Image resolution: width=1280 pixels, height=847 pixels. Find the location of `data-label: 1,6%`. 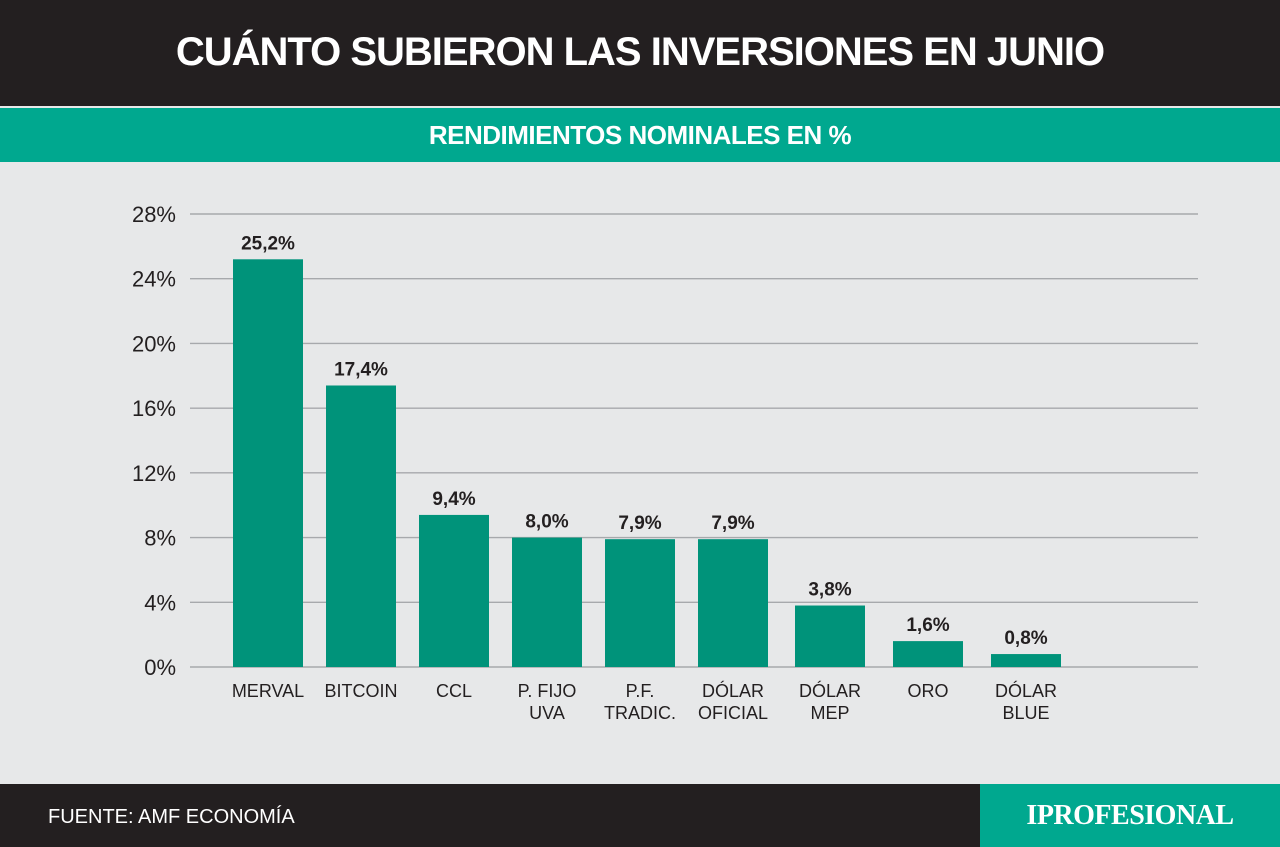

data-label: 1,6% is located at coordinates (927, 625).